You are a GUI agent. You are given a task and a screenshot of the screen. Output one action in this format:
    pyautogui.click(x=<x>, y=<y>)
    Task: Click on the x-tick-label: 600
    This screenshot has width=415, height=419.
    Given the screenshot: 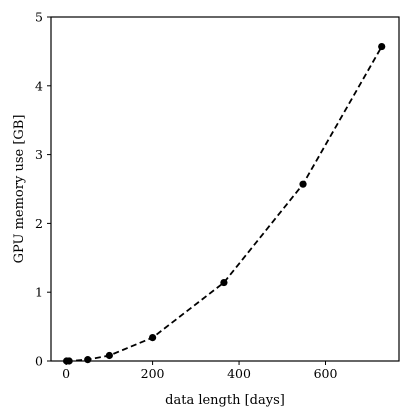 What is the action you would take?
    pyautogui.click(x=326, y=373)
    